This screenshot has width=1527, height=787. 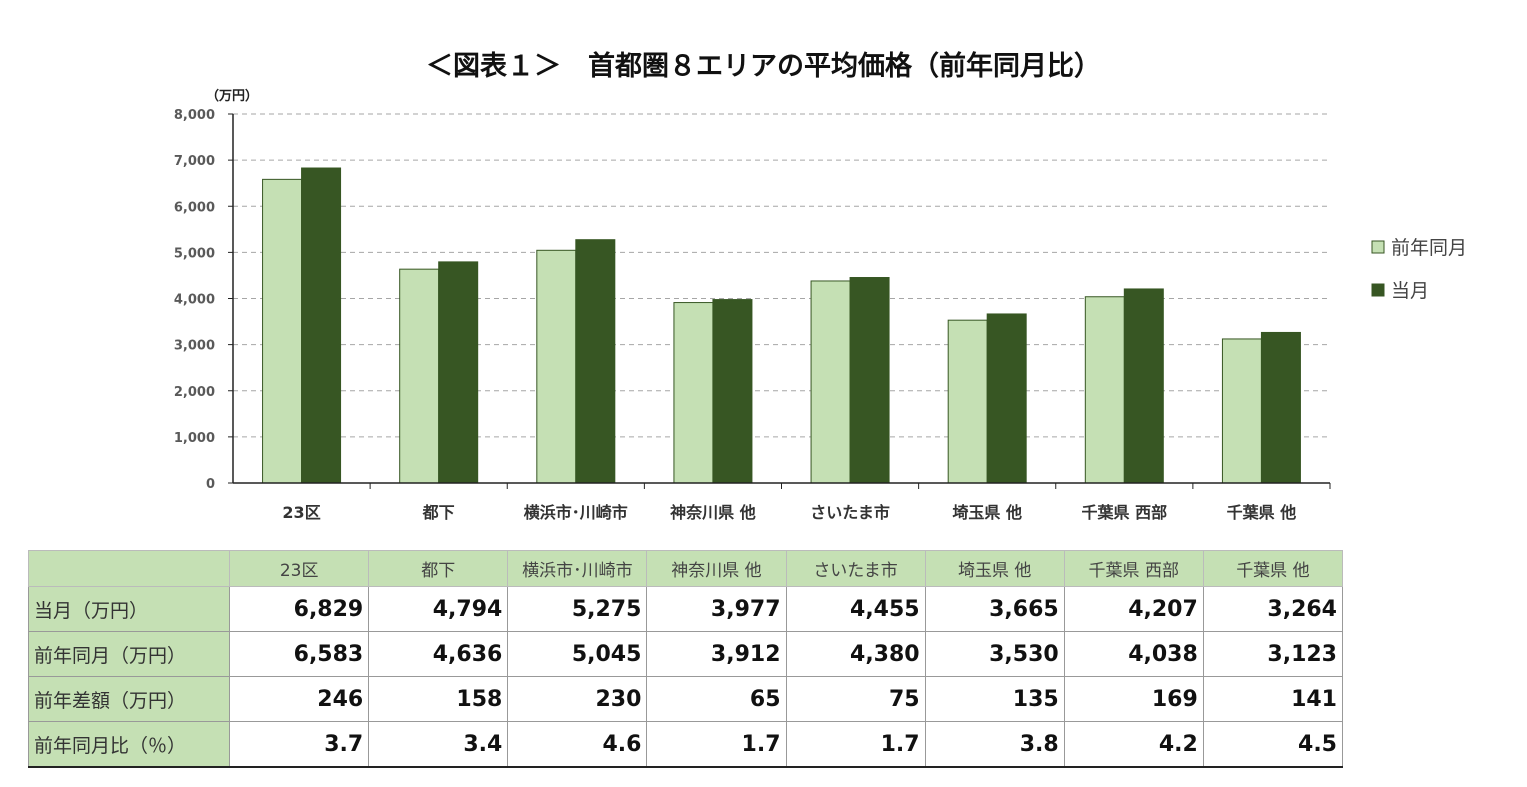 I want to click on table-cell: 4,380, so click(x=855, y=654).